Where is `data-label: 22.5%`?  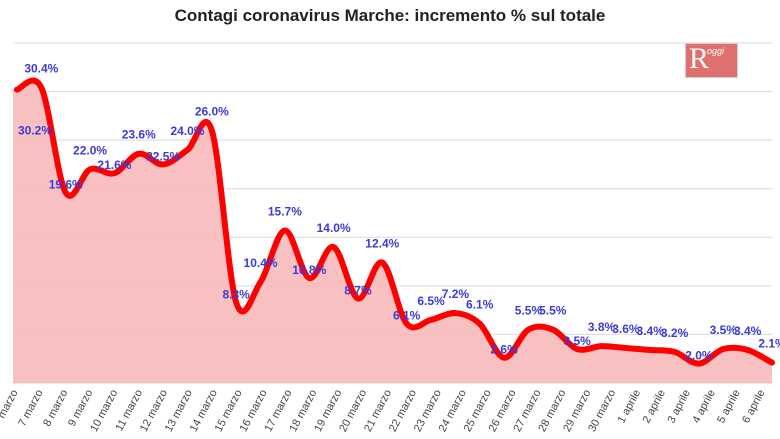 data-label: 22.5% is located at coordinates (163, 156).